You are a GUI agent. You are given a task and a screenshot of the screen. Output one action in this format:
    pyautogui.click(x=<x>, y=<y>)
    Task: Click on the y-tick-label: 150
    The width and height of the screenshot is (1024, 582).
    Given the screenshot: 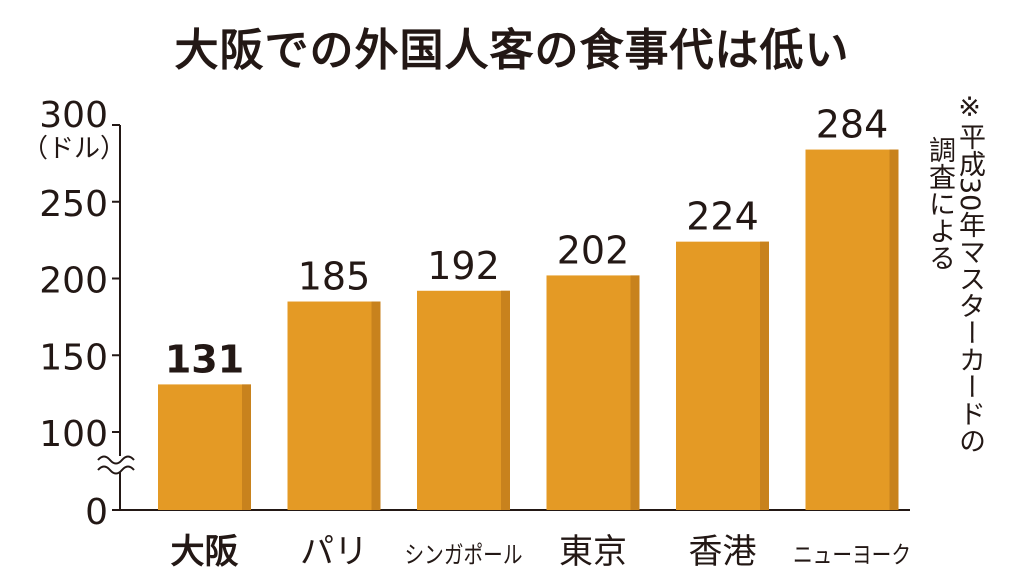 What is the action you would take?
    pyautogui.click(x=73, y=357)
    